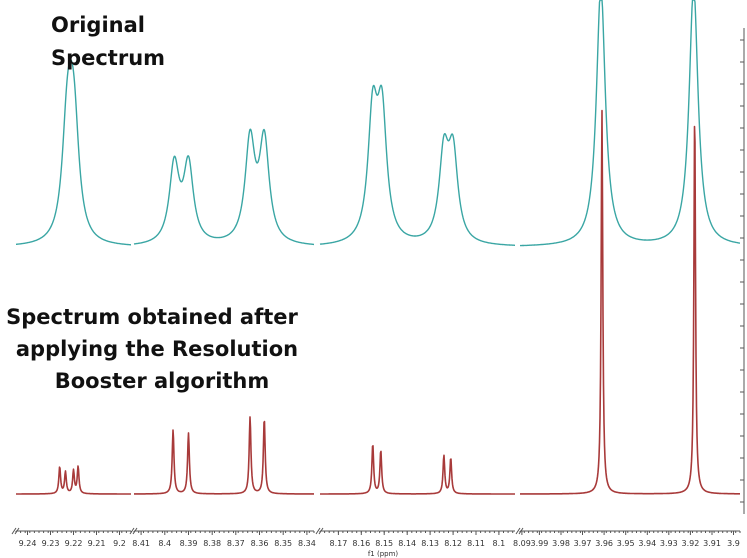 The width and height of the screenshot is (747, 558). What do you see at coordinates (162, 381) in the screenshot?
I see `boosted-label-line-3: Booster algorithm` at bounding box center [162, 381].